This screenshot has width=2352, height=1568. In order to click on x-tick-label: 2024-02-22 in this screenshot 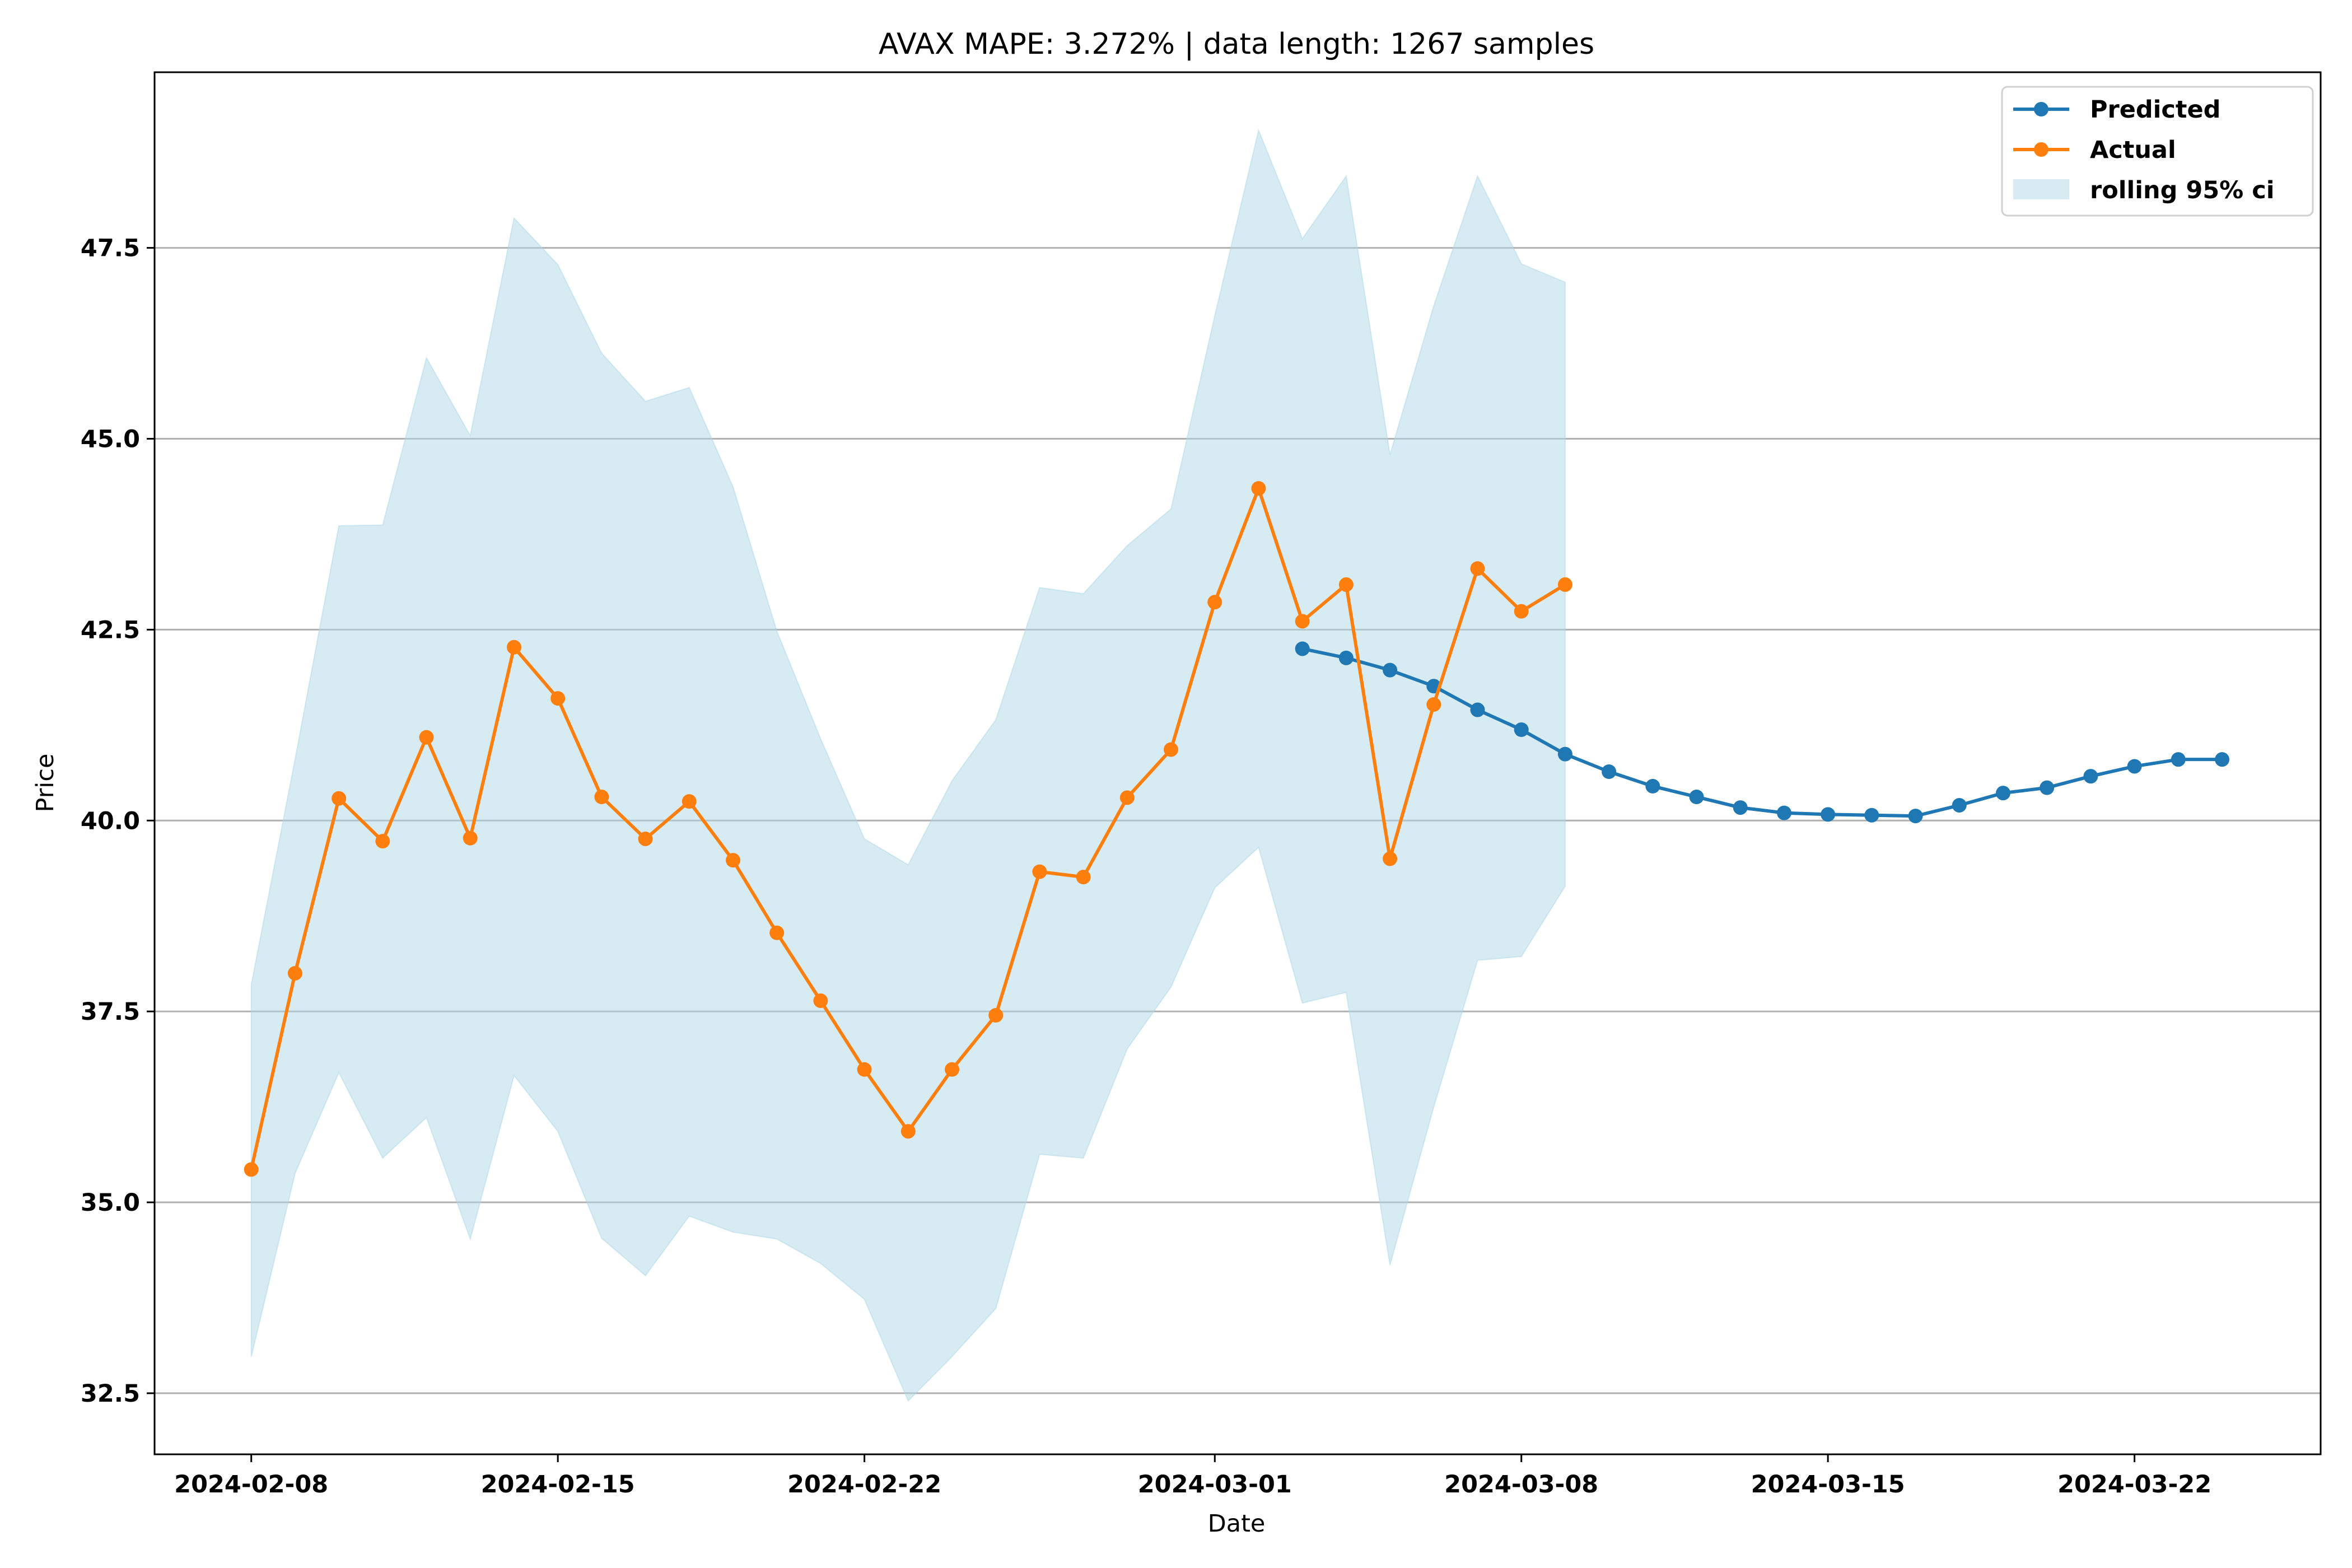, I will do `click(864, 1485)`.